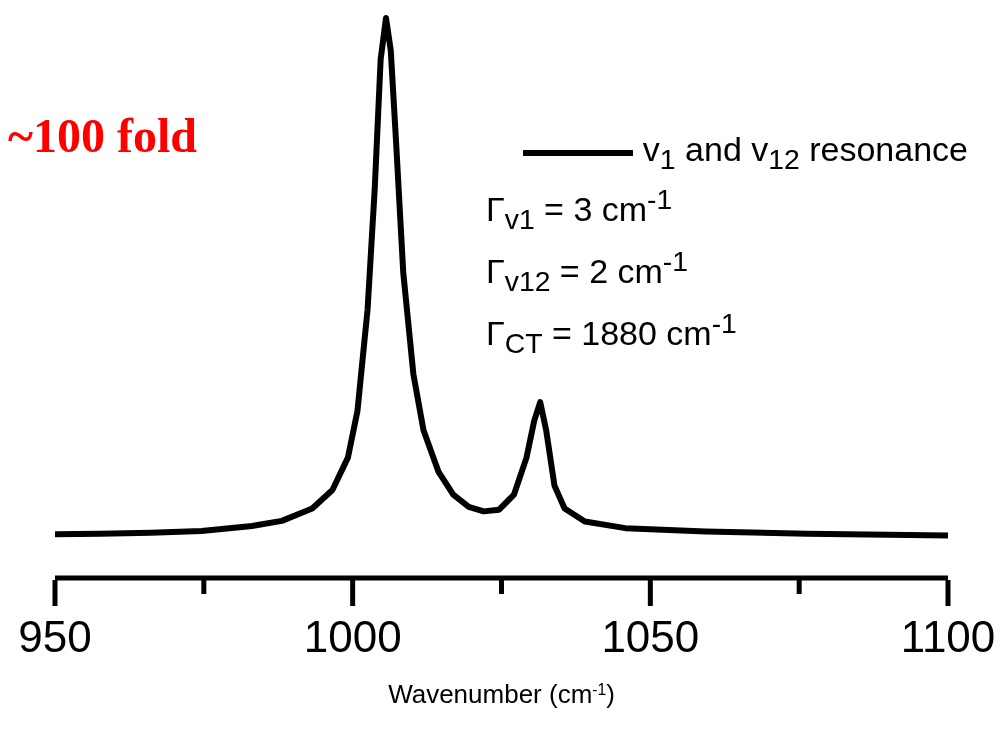 This screenshot has height=752, width=1008. What do you see at coordinates (501, 694) in the screenshot?
I see `x-axis-title: Wavenumber (cm$^{-1}$)` at bounding box center [501, 694].